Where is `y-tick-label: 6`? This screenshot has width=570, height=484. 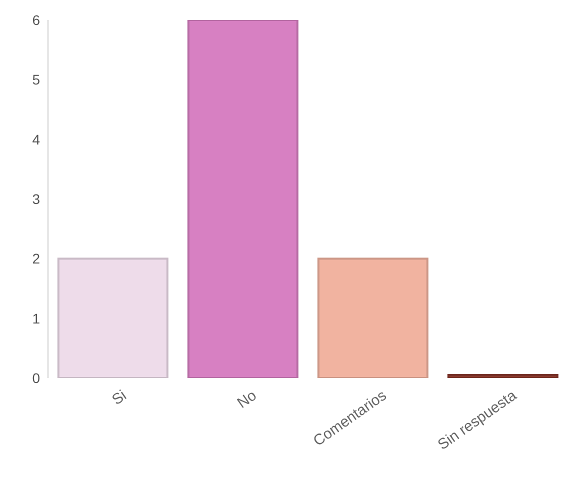
y-tick-label: 6 is located at coordinates (36, 20).